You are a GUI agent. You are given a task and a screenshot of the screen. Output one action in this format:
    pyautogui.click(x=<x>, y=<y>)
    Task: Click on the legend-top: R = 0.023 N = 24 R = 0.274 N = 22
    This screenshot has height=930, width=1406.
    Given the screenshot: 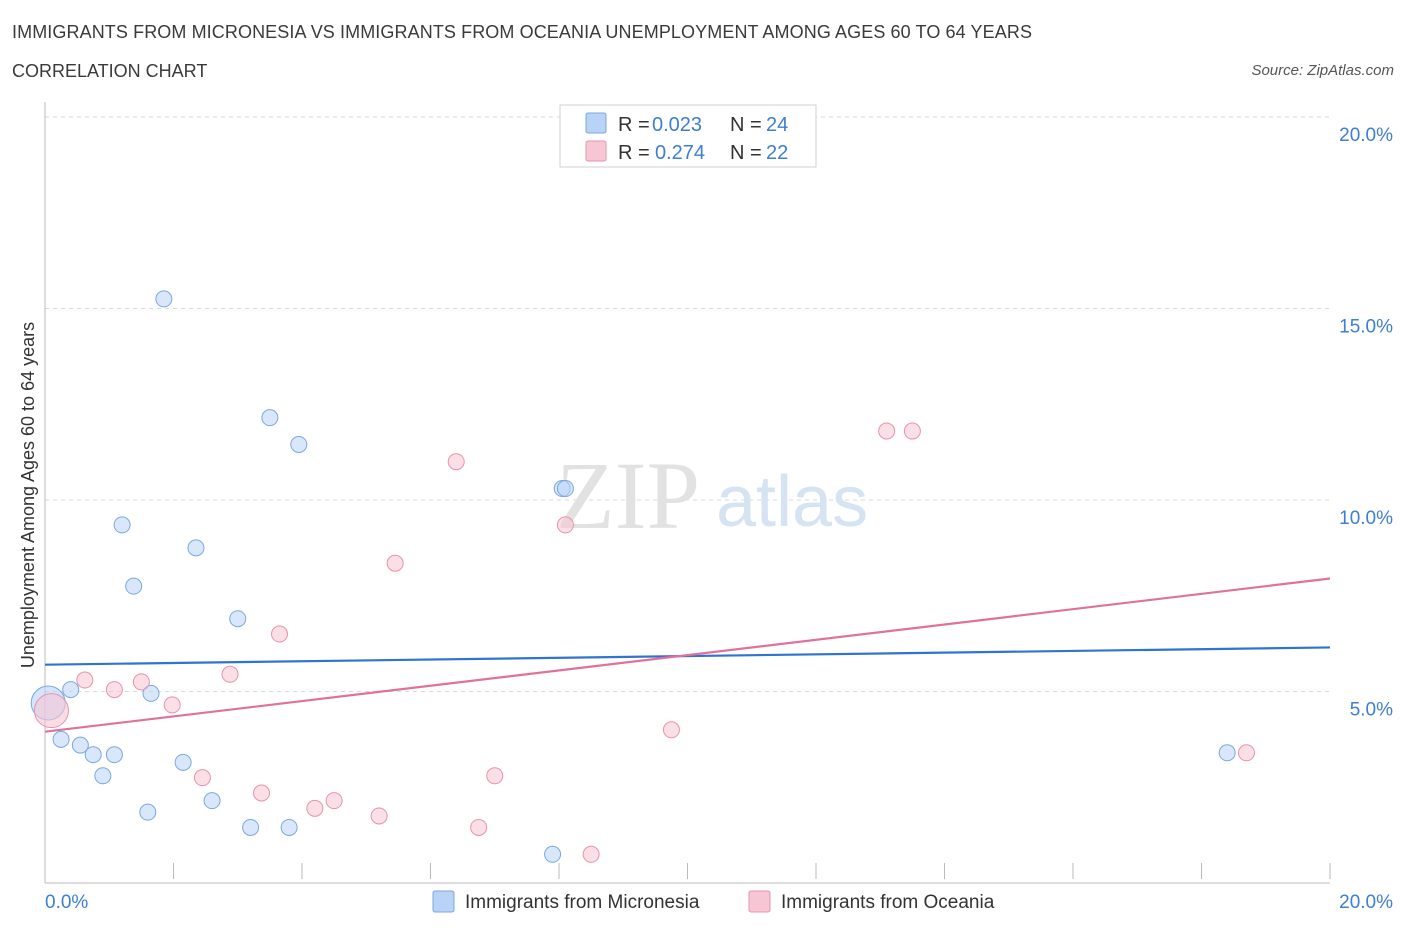 What is the action you would take?
    pyautogui.click(x=688, y=136)
    